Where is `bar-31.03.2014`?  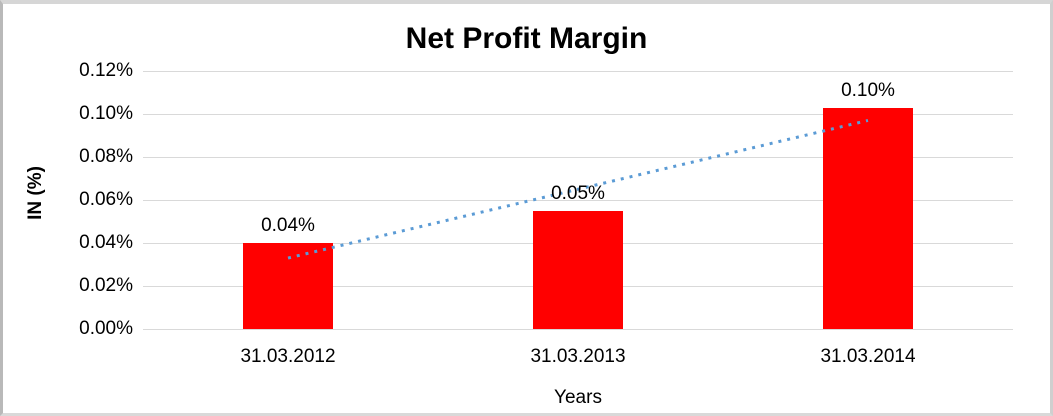
bar-31.03.2014 is located at coordinates (868, 218).